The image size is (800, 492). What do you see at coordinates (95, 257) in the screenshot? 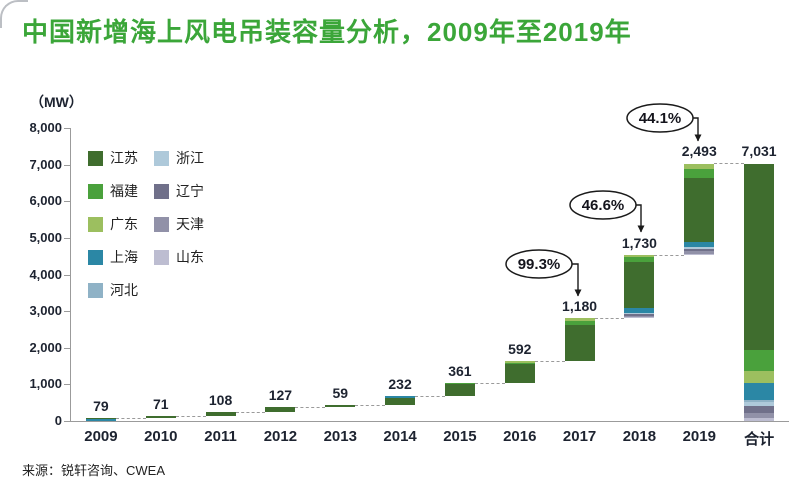
I see `legend-swatch-上海` at bounding box center [95, 257].